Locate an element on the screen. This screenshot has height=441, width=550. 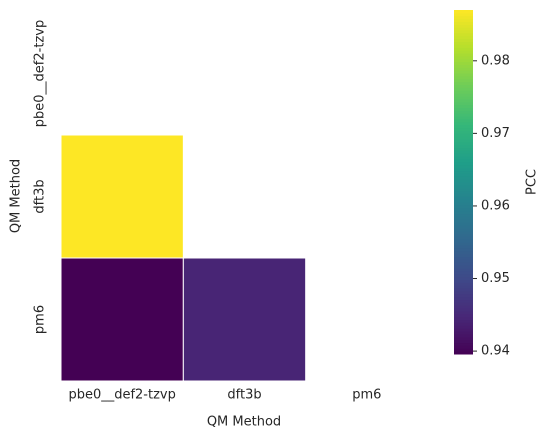
y-tick-label: dft3b is located at coordinates (40, 196).